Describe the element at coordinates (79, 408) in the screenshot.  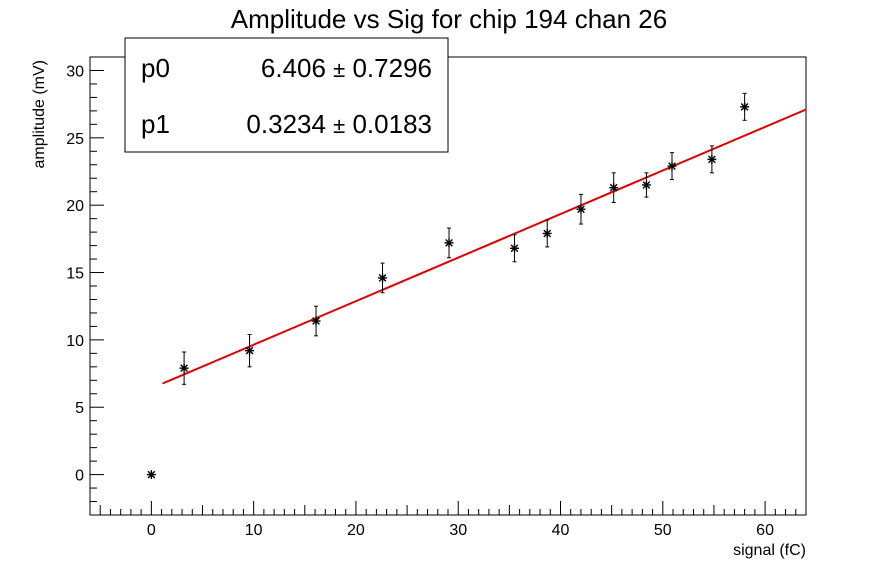
I see `y-tick-label: 5` at that location.